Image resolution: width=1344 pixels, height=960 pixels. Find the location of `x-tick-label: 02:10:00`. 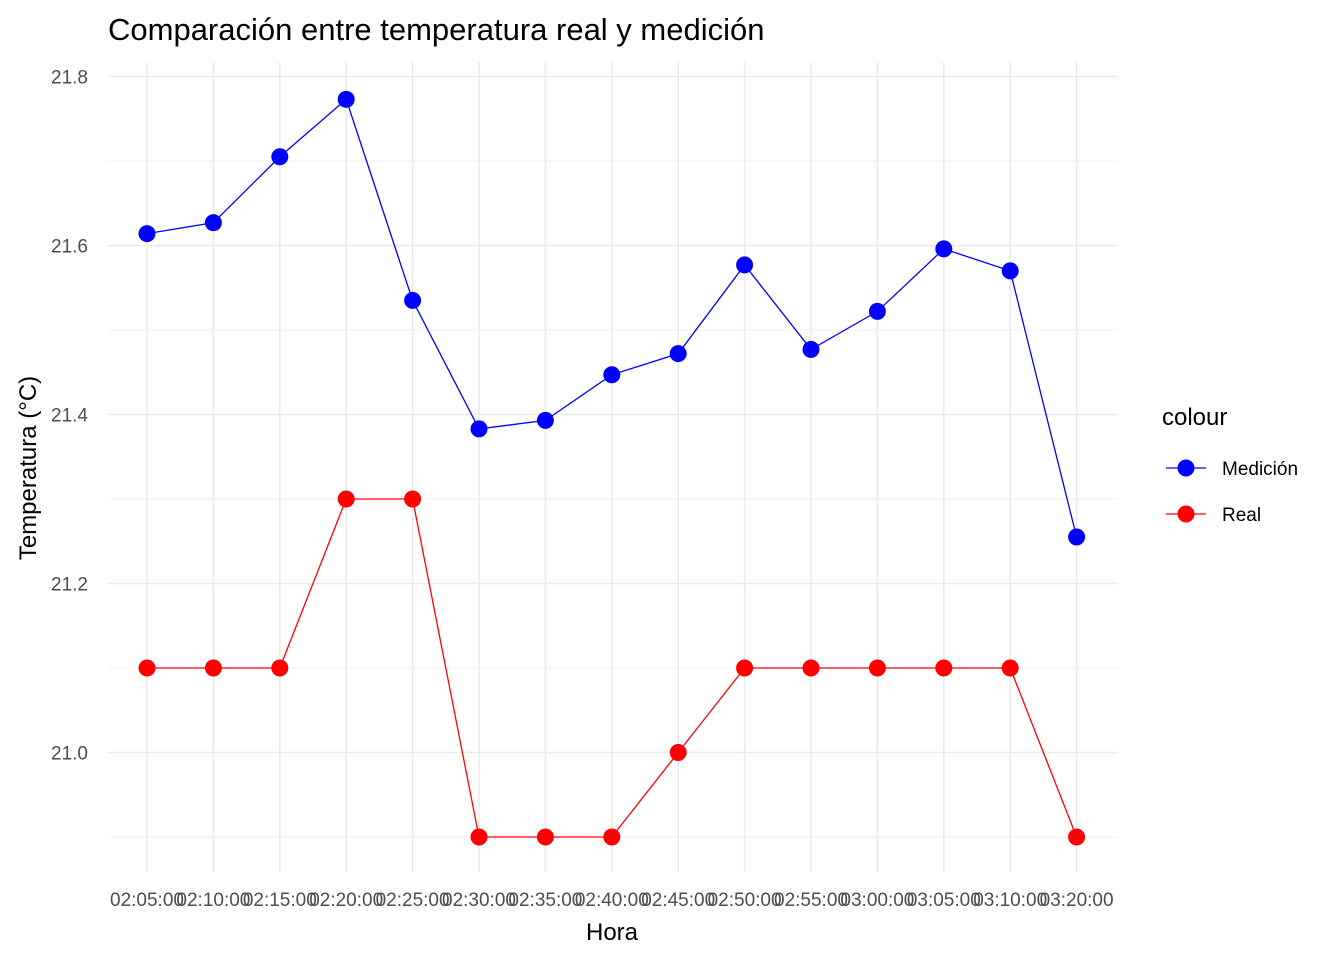

x-tick-label: 02:10:00 is located at coordinates (213, 900).